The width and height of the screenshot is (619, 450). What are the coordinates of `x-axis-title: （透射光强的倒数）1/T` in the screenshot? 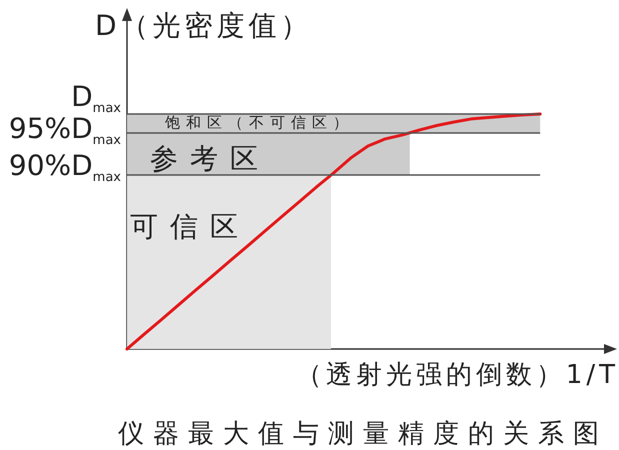 It's located at (457, 375).